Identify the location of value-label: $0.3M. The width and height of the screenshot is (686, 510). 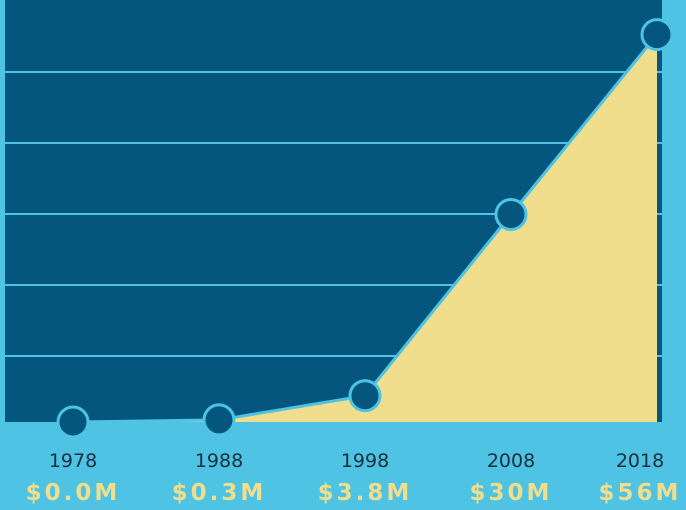
(219, 493).